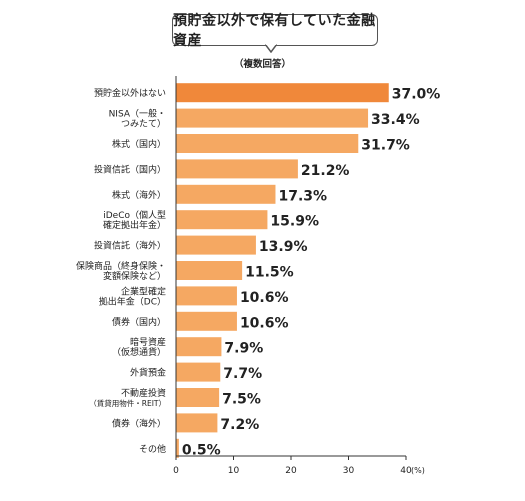 The height and width of the screenshot is (501, 525). What do you see at coordinates (271, 48) in the screenshot?
I see `title-pointer-icon` at bounding box center [271, 48].